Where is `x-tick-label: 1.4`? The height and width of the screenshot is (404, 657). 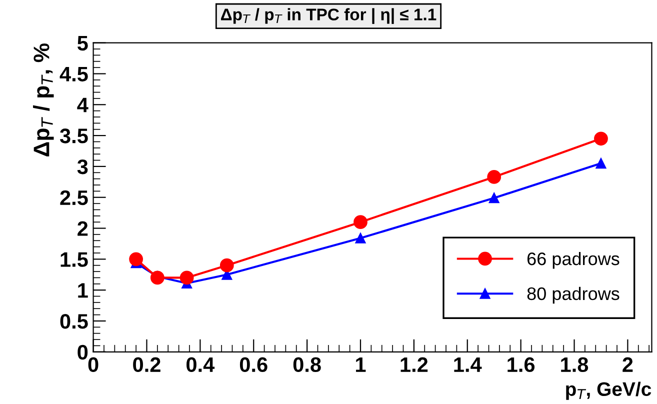 x-tick-label: 1.4 is located at coordinates (468, 365).